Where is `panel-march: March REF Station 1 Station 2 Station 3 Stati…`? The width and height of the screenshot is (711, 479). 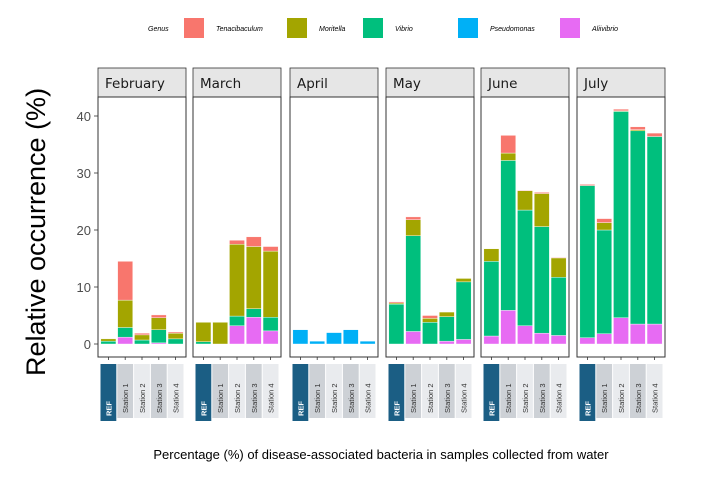 panel-march: March REF Station 1 Station 2 Station 3 Stati… is located at coordinates (237, 244).